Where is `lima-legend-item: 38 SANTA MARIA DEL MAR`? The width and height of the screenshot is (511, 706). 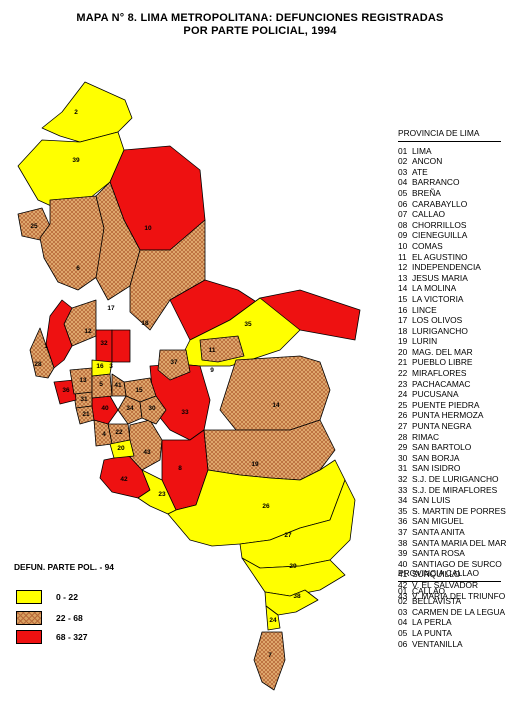 lima-legend-item: 38 SANTA MARIA DEL MAR is located at coordinates (452, 543).